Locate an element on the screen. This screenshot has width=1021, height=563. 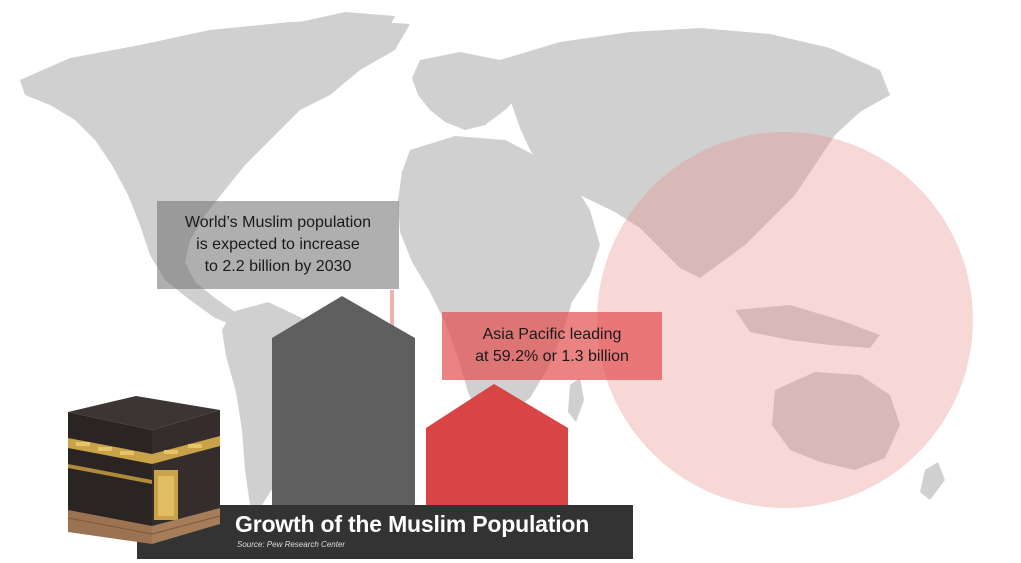
kaaba-illustration is located at coordinates (144, 470).